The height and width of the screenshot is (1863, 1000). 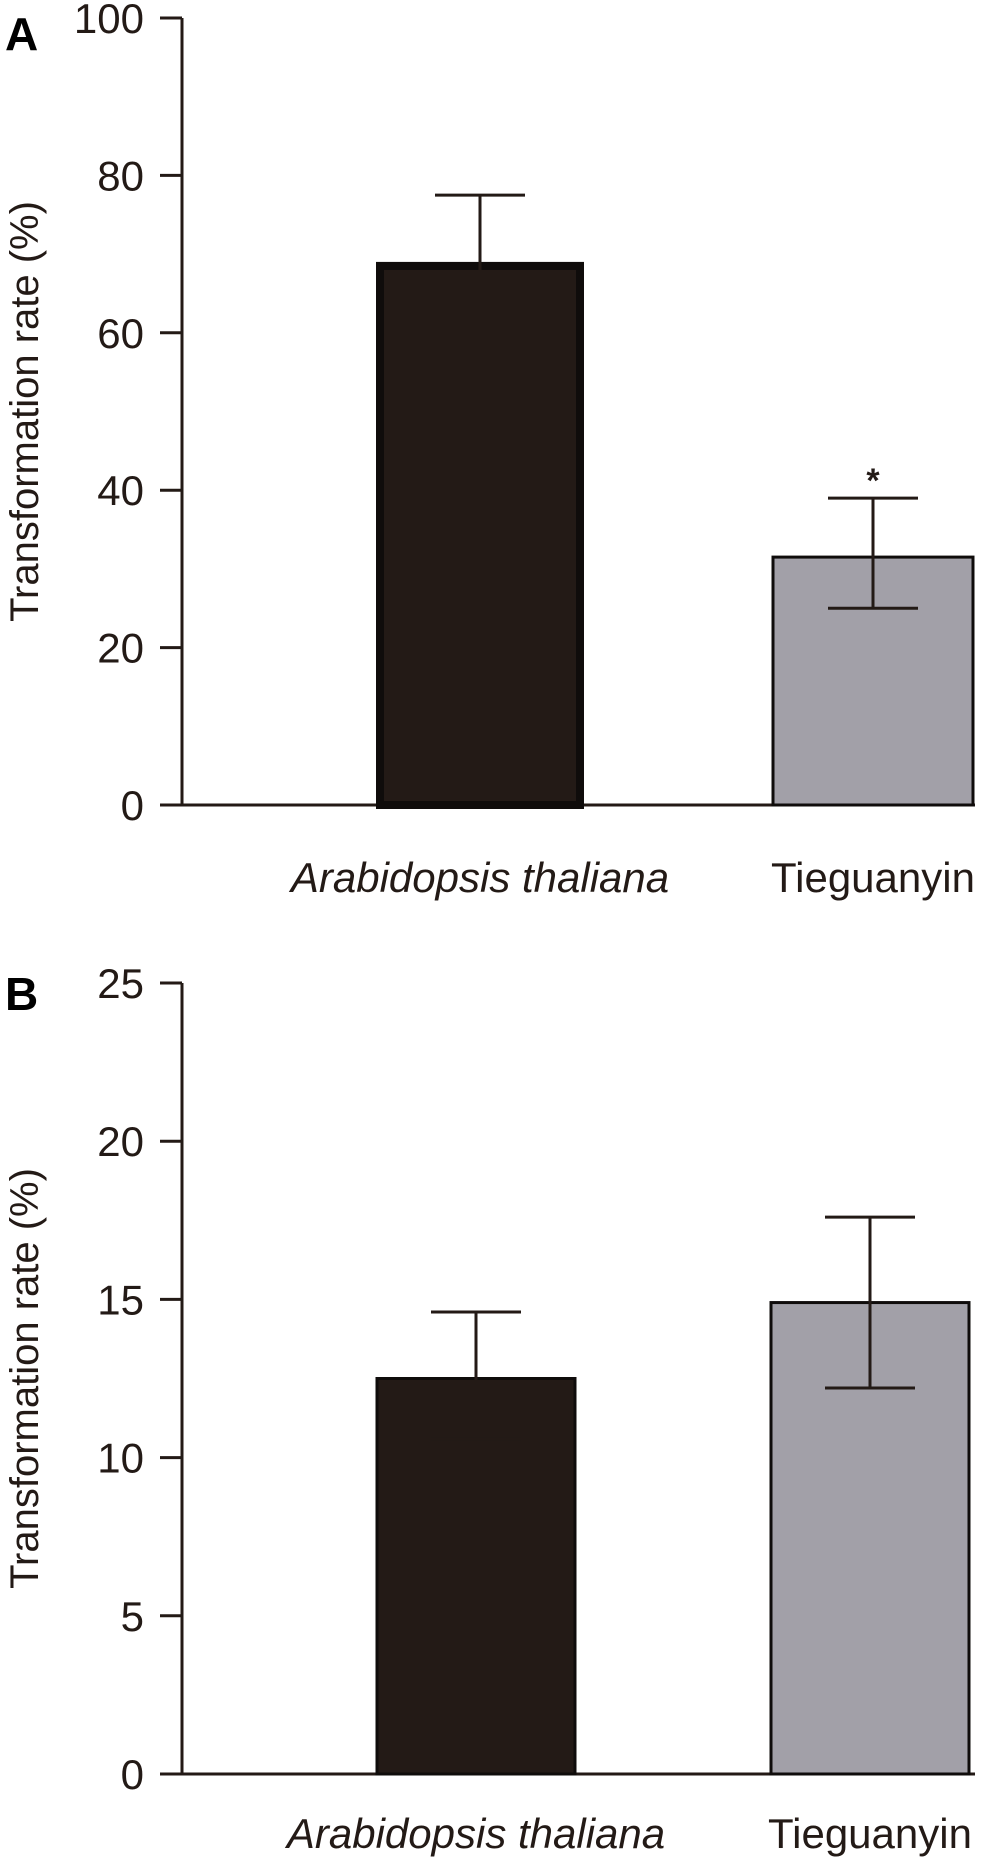 I want to click on y-tick-label: 100, so click(x=109, y=21).